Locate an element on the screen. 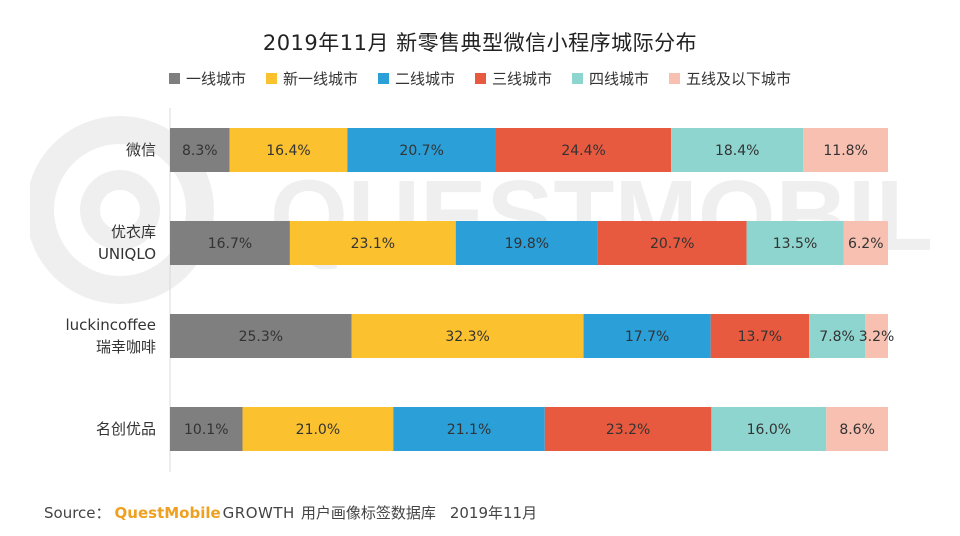  data-label: 21.0% is located at coordinates (318, 430).